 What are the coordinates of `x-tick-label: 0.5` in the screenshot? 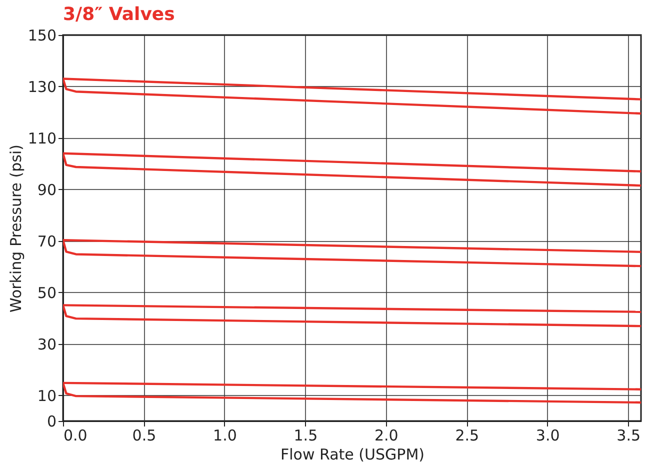 It's located at (144, 435).